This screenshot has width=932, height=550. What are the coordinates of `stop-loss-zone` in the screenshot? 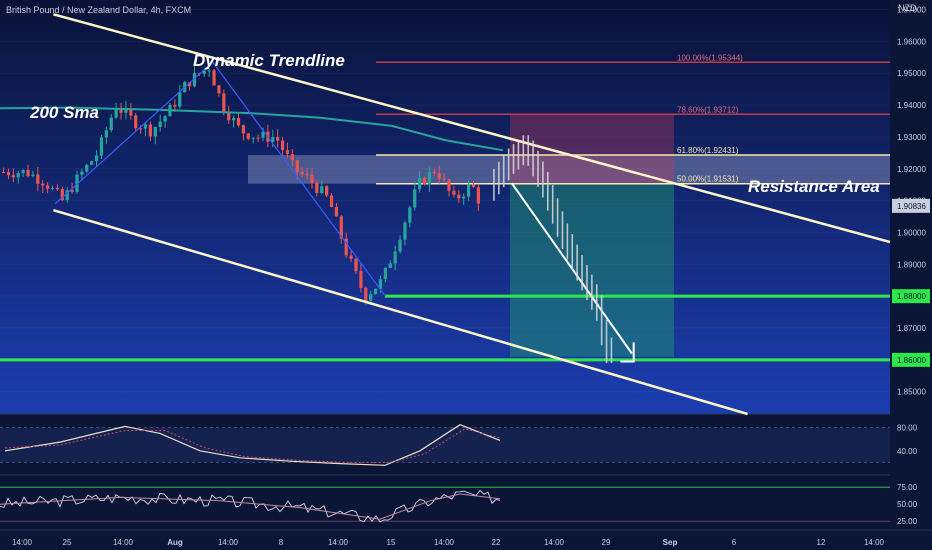 It's located at (592, 149).